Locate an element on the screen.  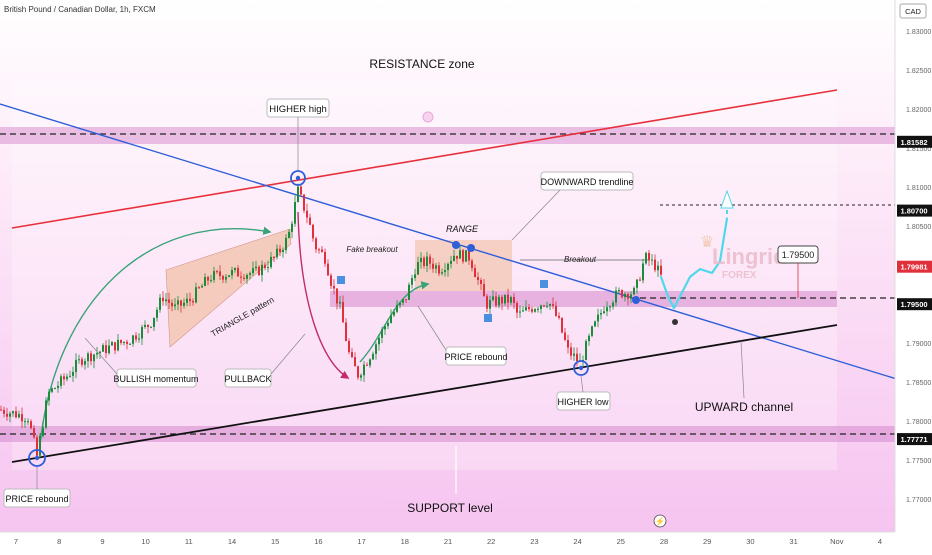
price-tags: 1.81582 1.80700 1.79981 1.79500 1.77771 is located at coordinates (914, 290).